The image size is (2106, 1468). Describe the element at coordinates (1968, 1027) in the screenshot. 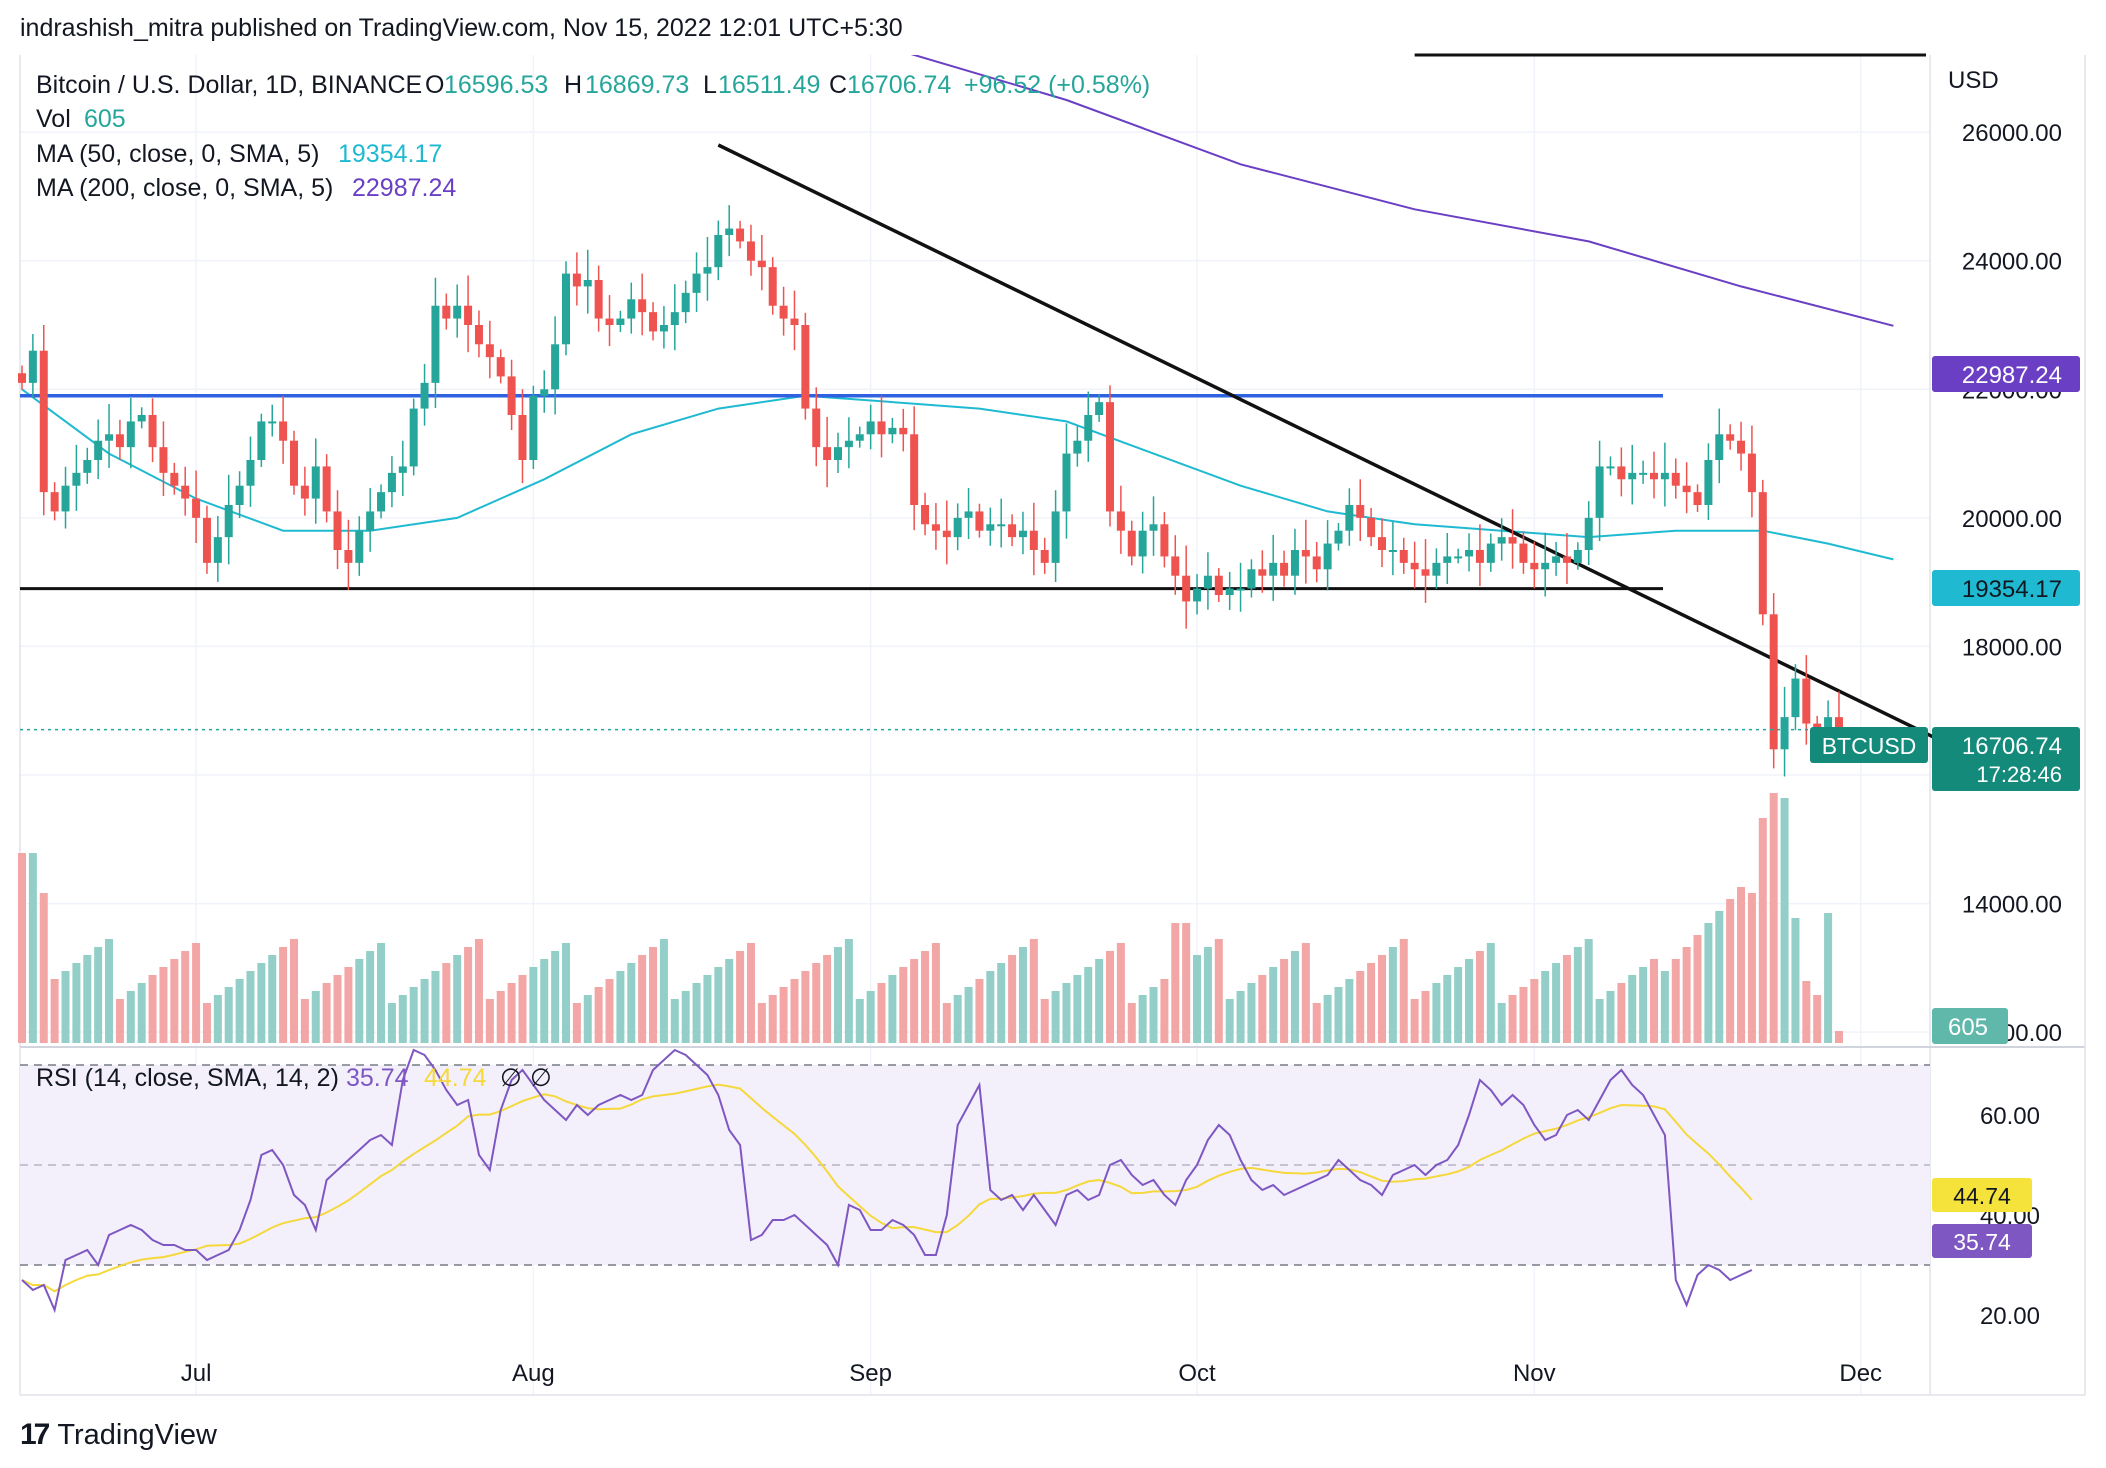

I see `volume-badge-text: 605` at that location.